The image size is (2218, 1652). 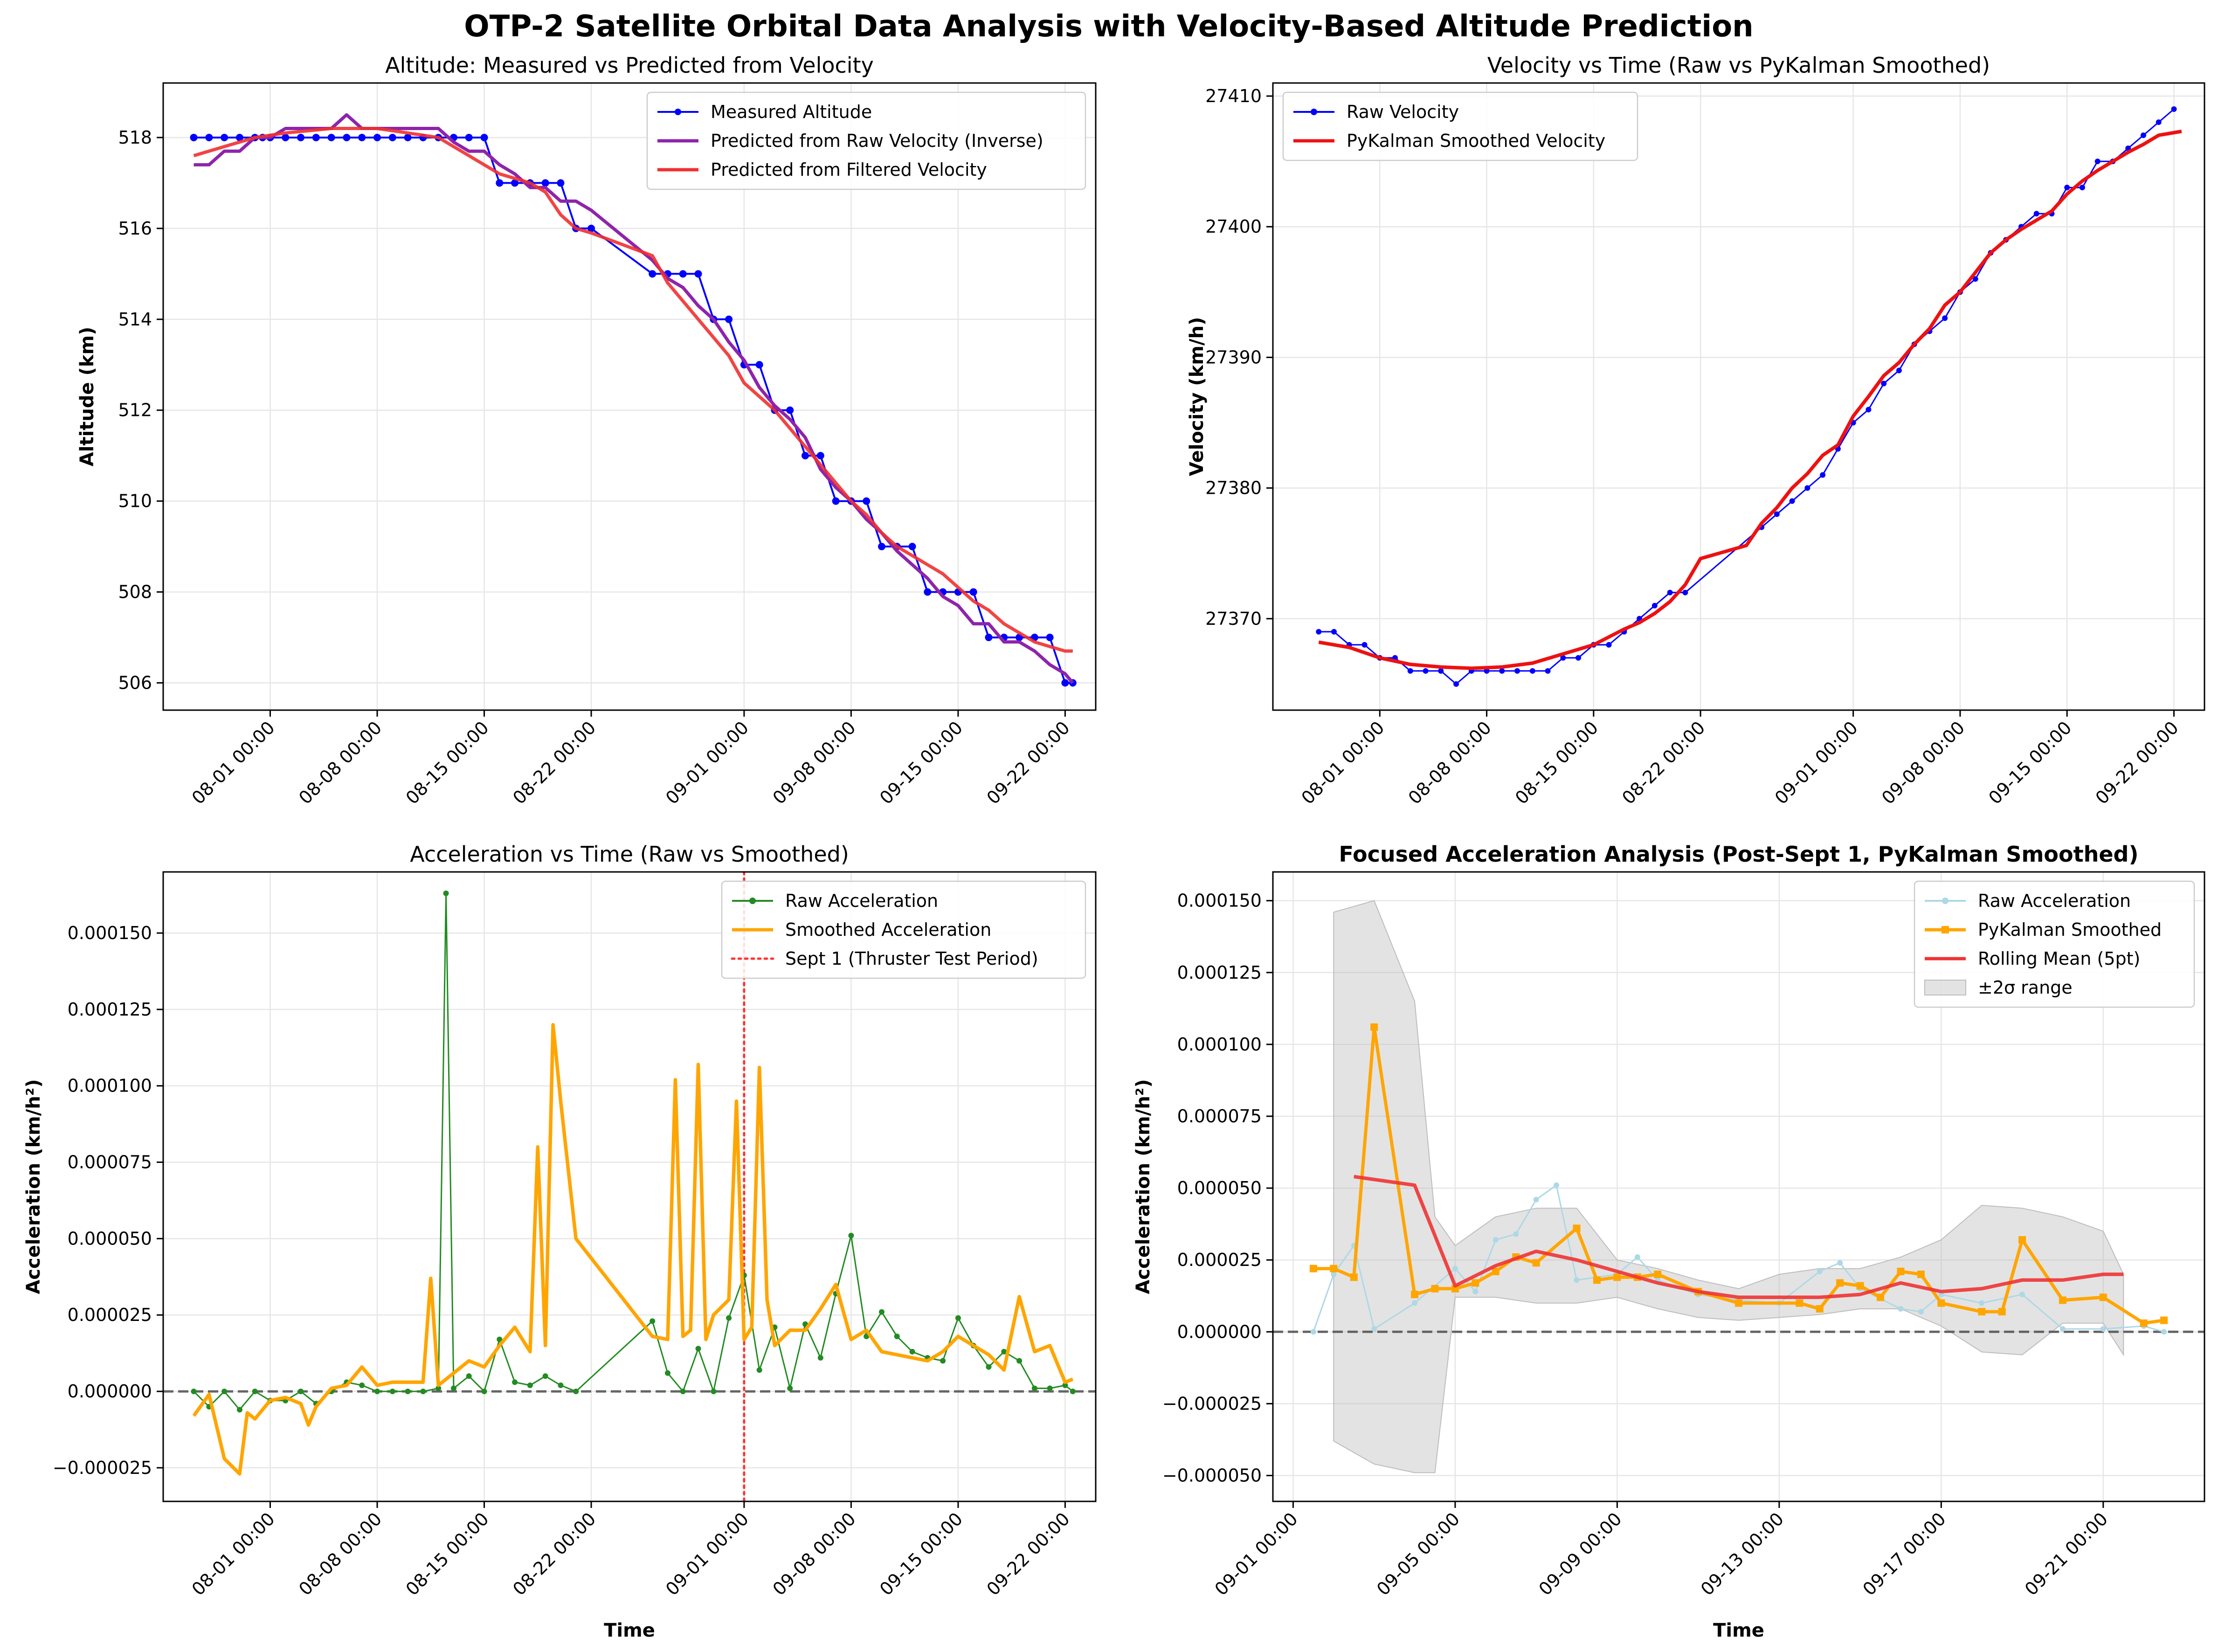 I want to click on sigma-band, so click(x=1728, y=1186).